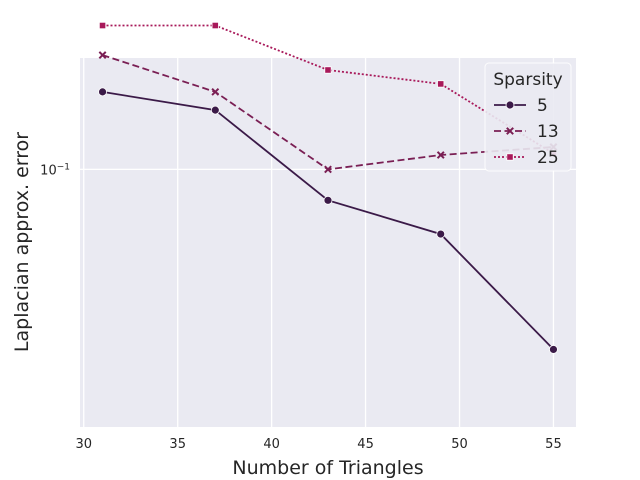 The width and height of the screenshot is (640, 480). I want to click on x-tick-label: 55, so click(553, 444).